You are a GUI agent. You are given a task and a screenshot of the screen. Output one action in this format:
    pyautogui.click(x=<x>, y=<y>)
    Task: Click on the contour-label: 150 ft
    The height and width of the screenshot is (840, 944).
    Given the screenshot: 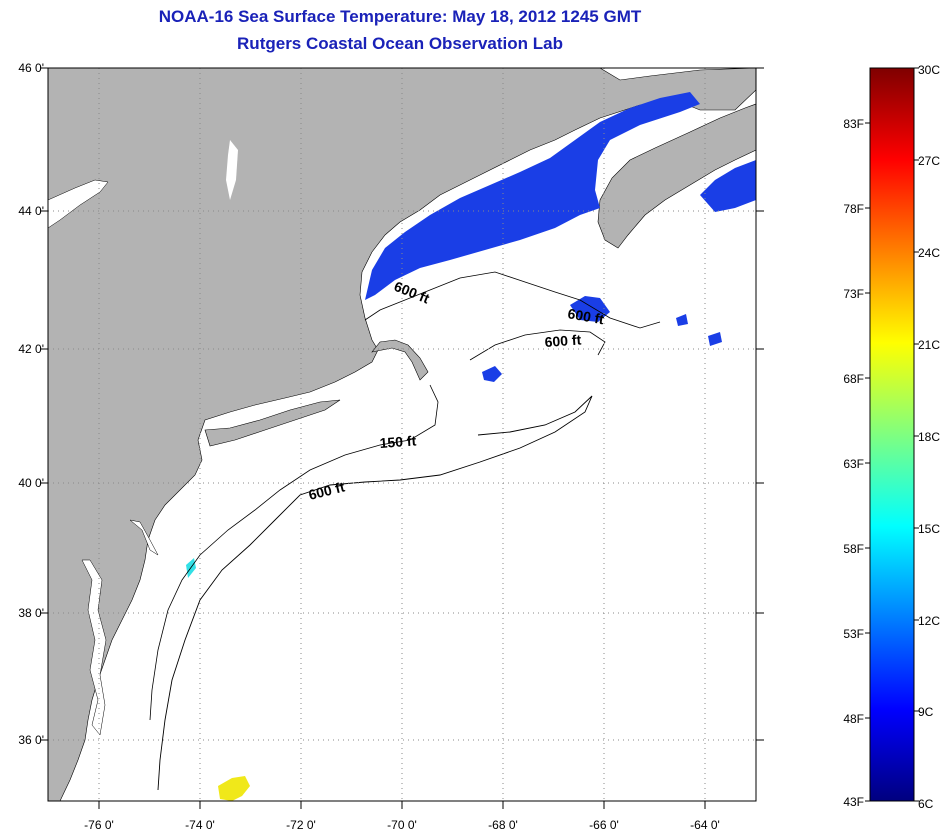 What is the action you would take?
    pyautogui.click(x=398, y=441)
    